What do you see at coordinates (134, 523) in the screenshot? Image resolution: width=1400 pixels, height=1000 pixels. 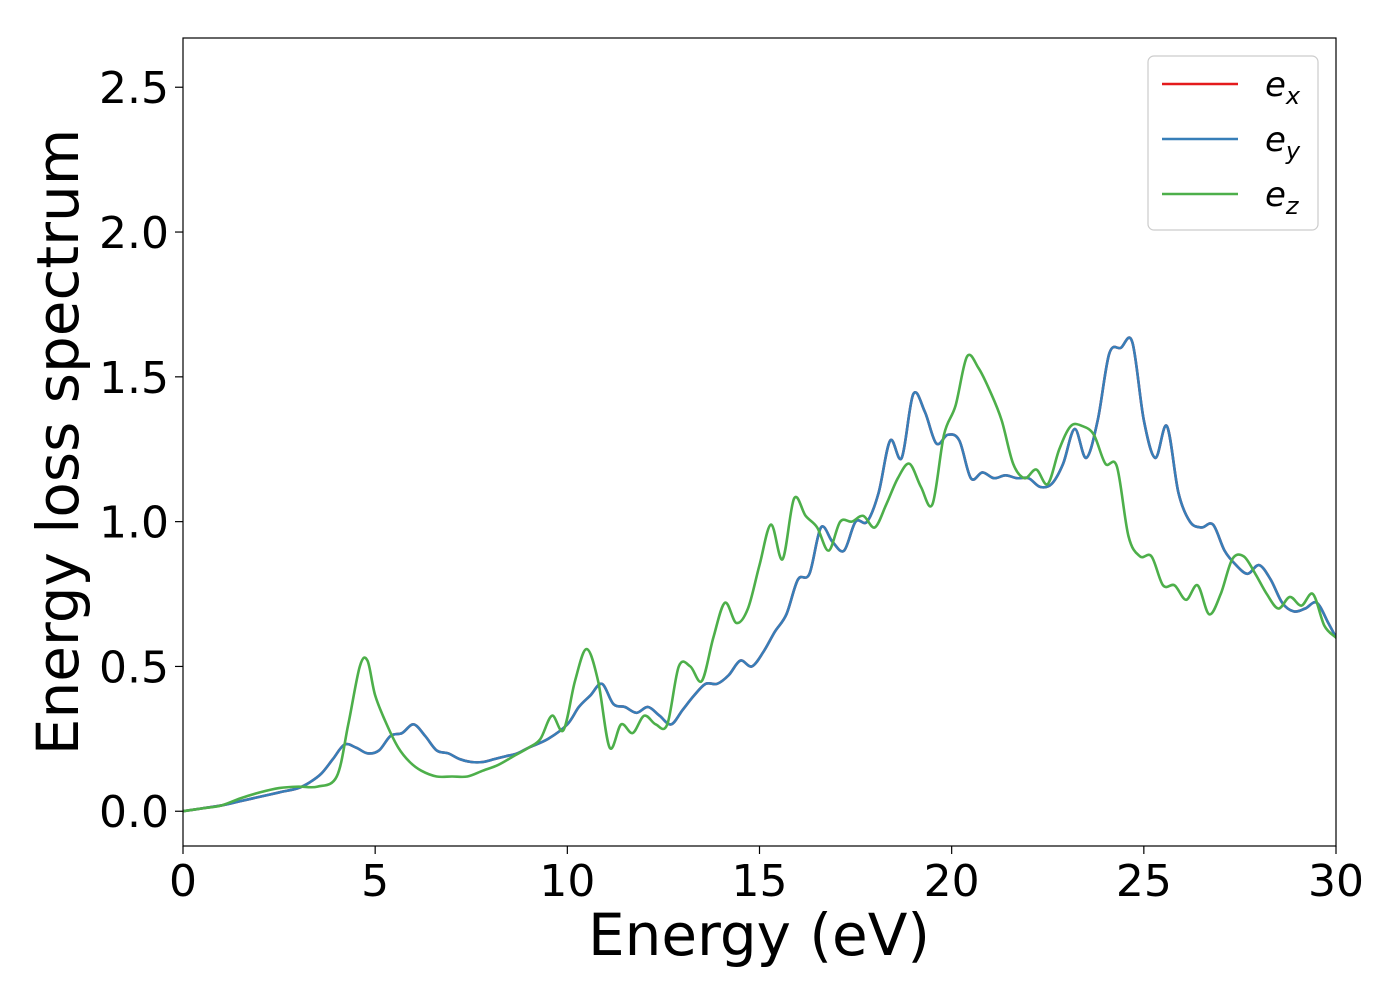 I see `y-tick-label: 1.0` at bounding box center [134, 523].